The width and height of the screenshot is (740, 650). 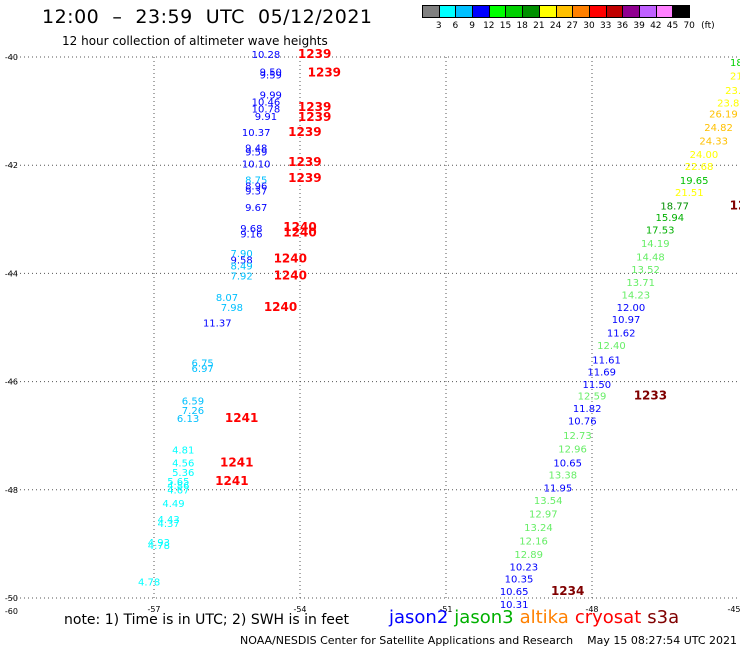 What do you see at coordinates (556, 11) in the screenshot?
I see `color-scale` at bounding box center [556, 11].